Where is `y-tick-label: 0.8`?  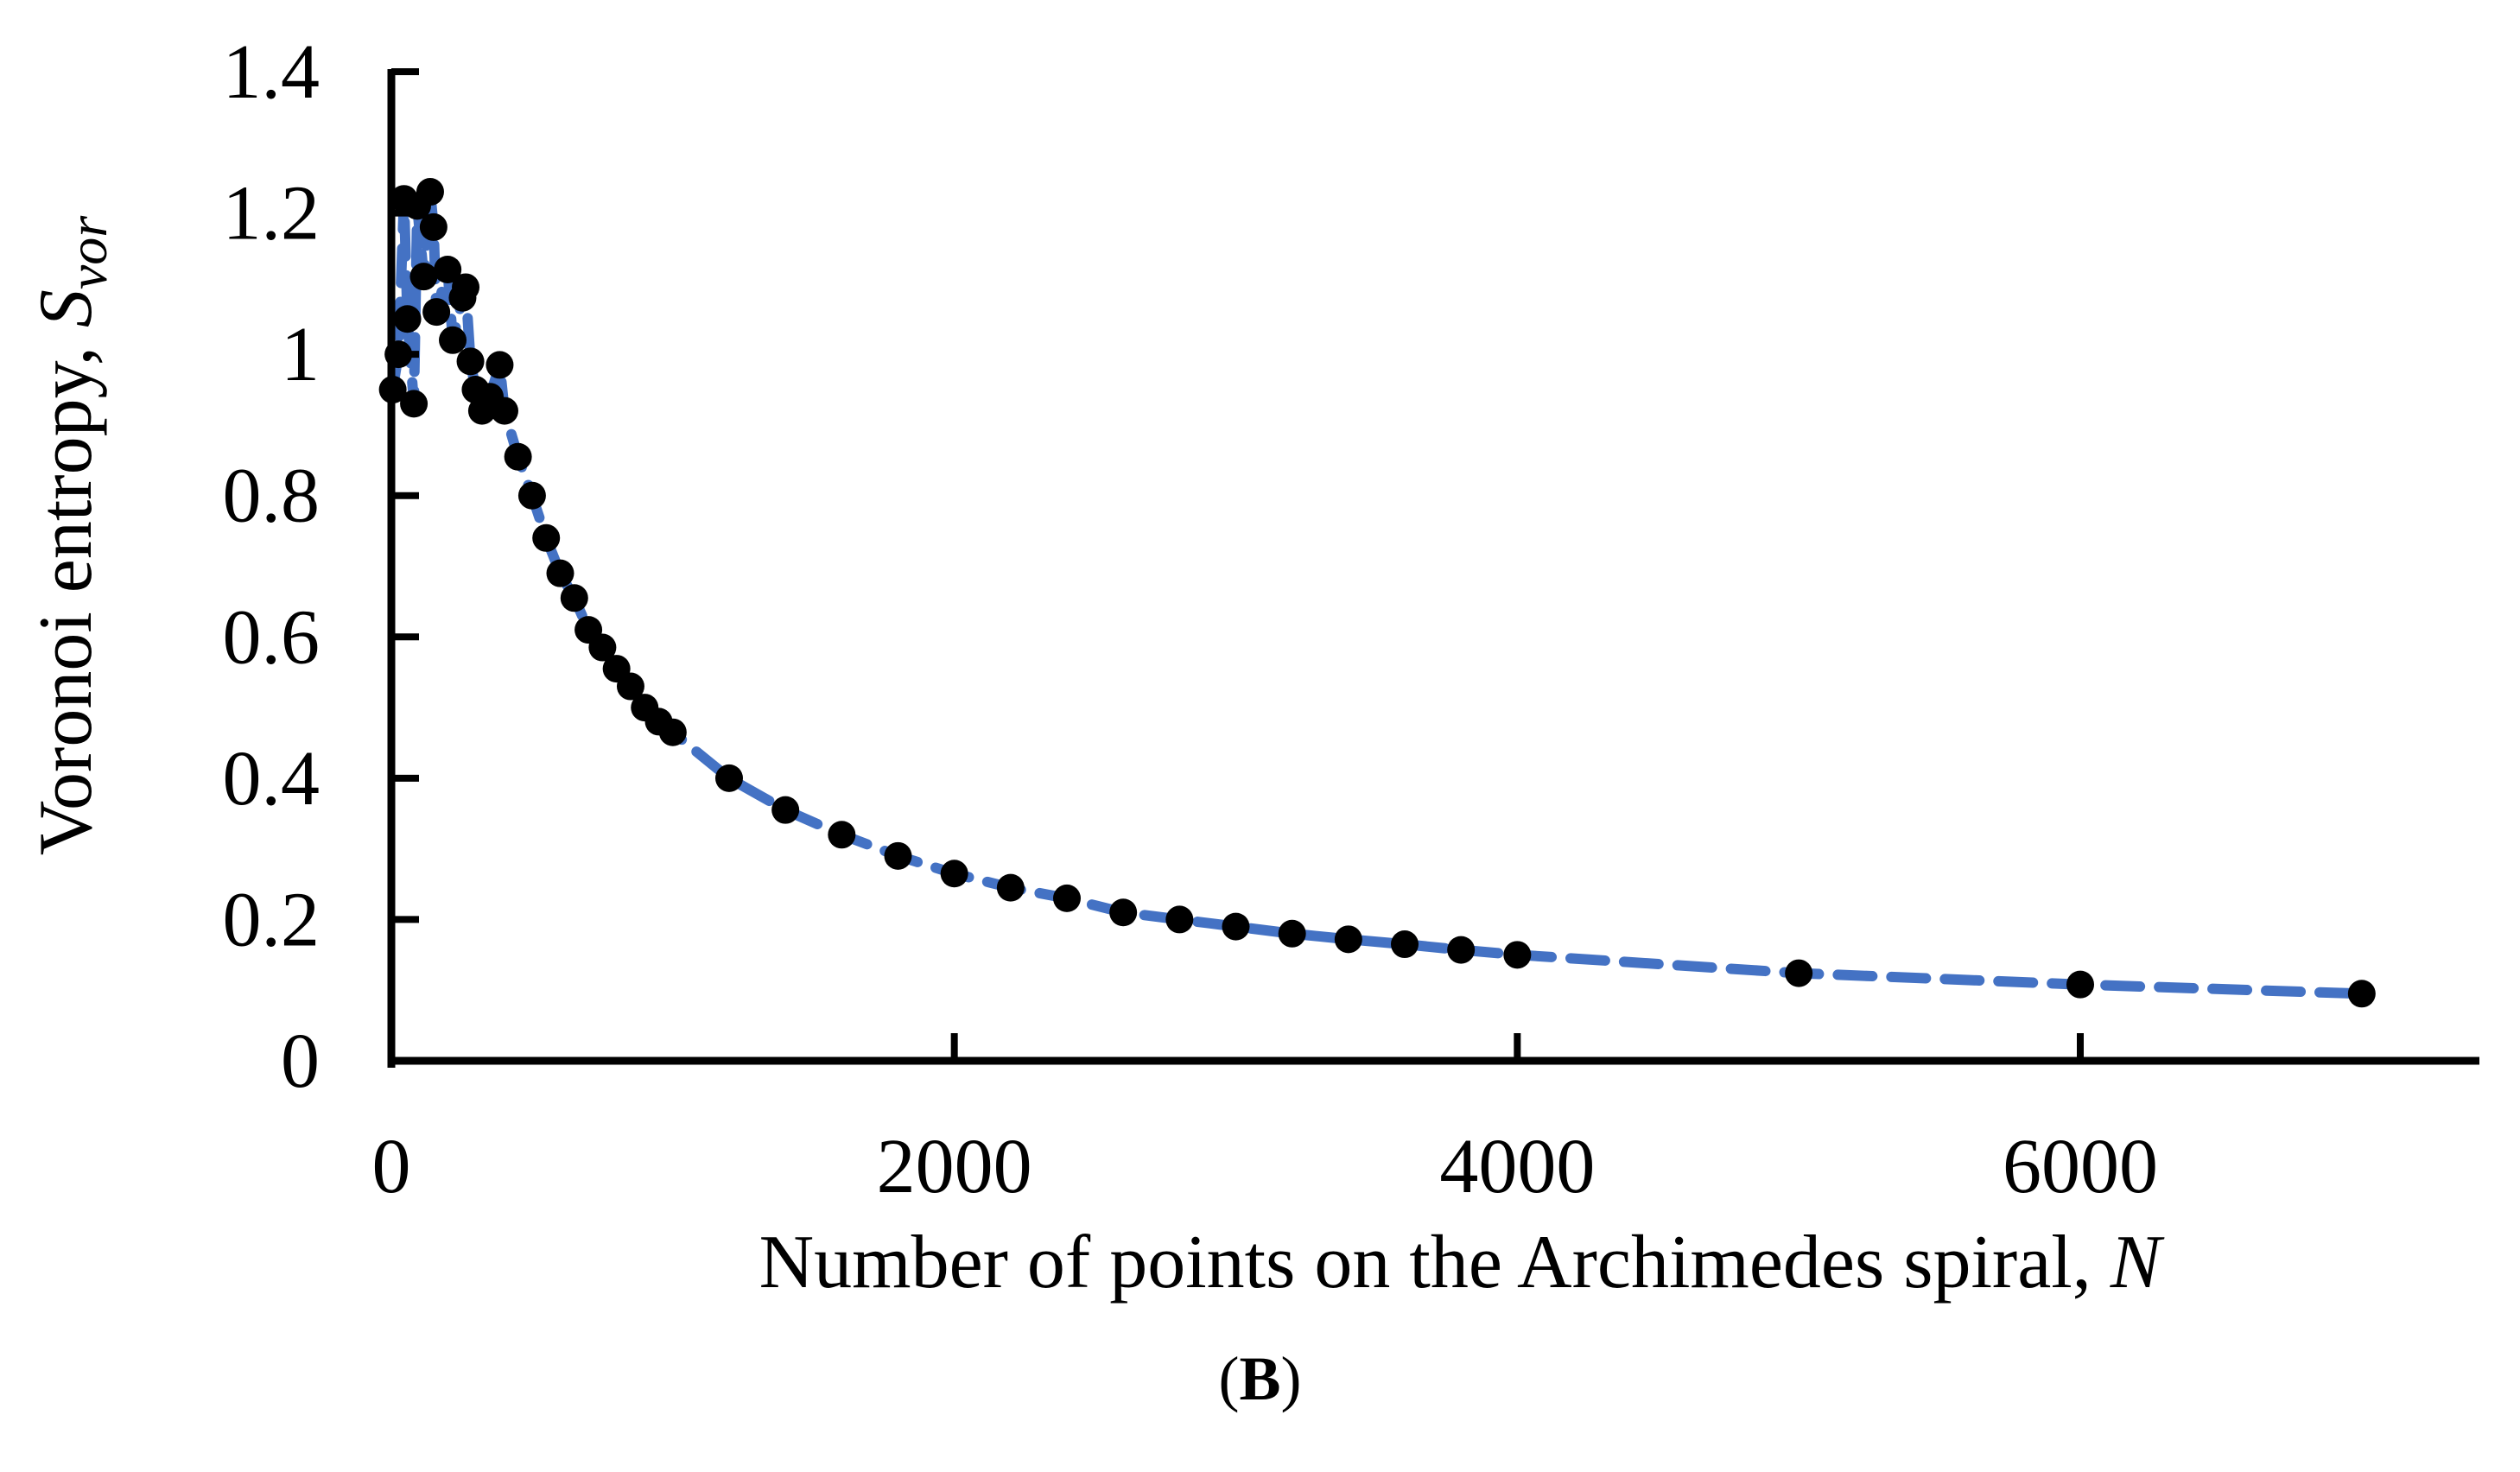 y-tick-label: 0.8 is located at coordinates (272, 496).